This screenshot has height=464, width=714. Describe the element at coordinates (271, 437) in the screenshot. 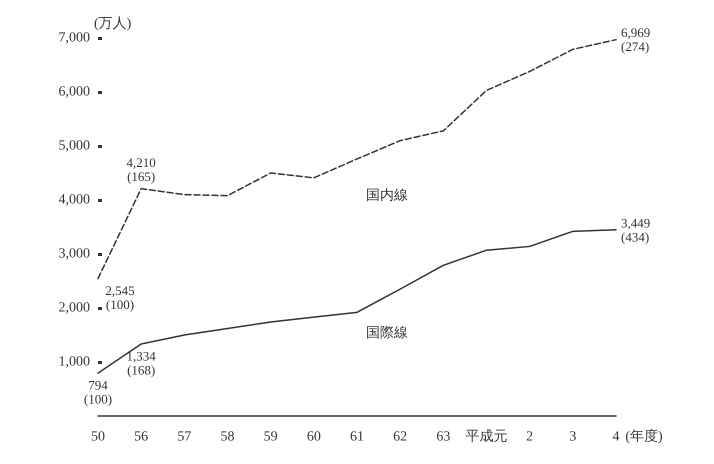

I see `x-tick-label: 59` at that location.